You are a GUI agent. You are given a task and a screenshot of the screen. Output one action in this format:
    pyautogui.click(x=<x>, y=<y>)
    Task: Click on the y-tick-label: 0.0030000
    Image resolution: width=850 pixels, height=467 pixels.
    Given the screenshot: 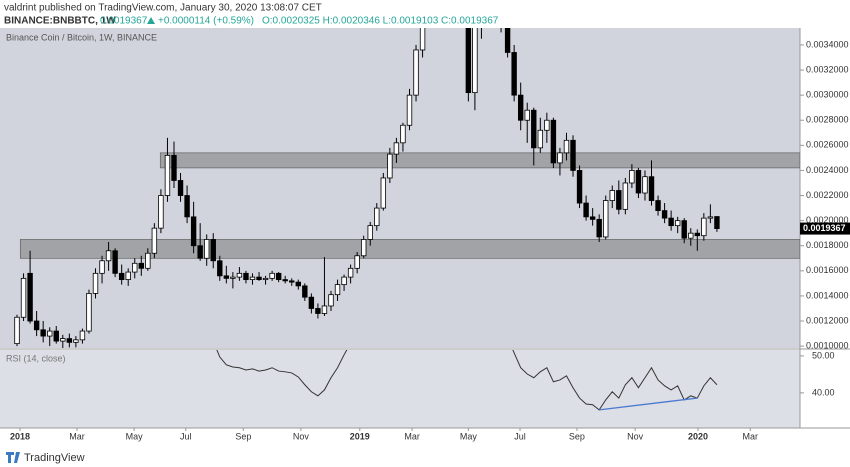 What is the action you would take?
    pyautogui.click(x=827, y=95)
    